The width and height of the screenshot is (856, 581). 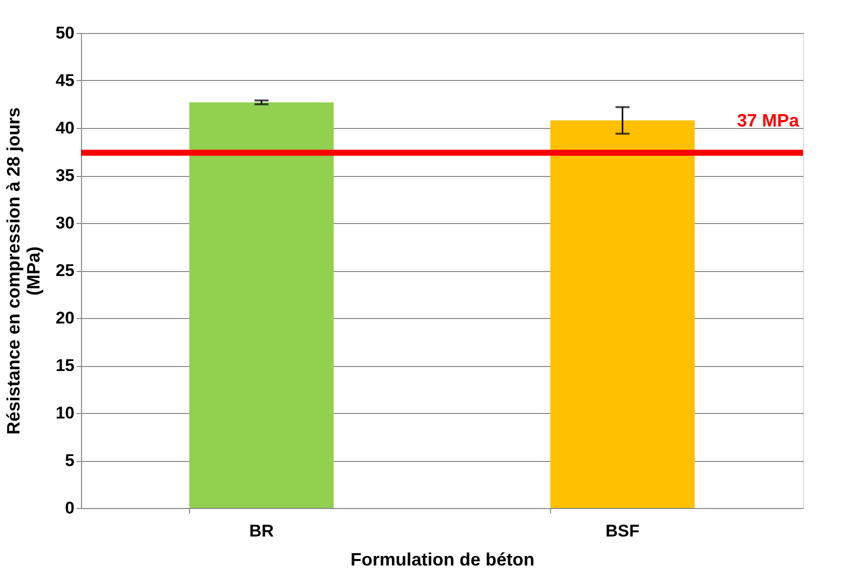 What do you see at coordinates (768, 120) in the screenshot?
I see `ref-line-label: 37 MPa` at bounding box center [768, 120].